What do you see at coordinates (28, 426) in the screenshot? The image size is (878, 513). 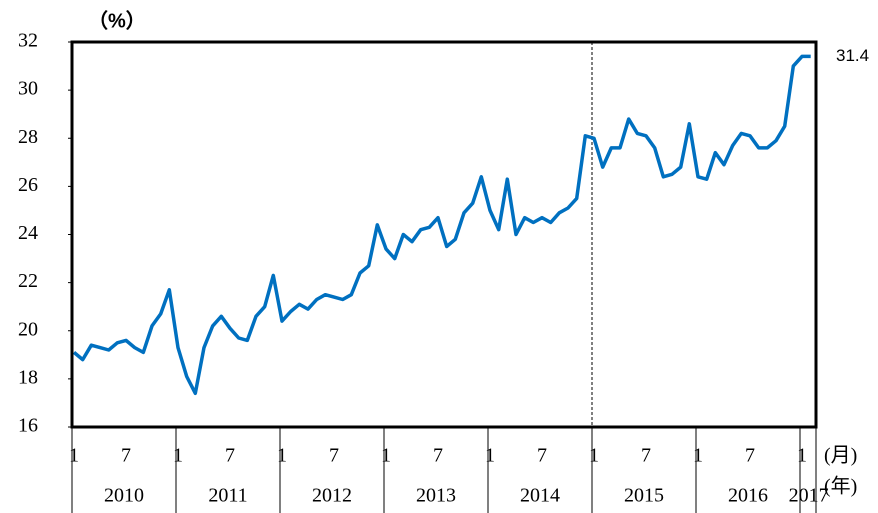 I see `y-tick-label: 16` at bounding box center [28, 426].